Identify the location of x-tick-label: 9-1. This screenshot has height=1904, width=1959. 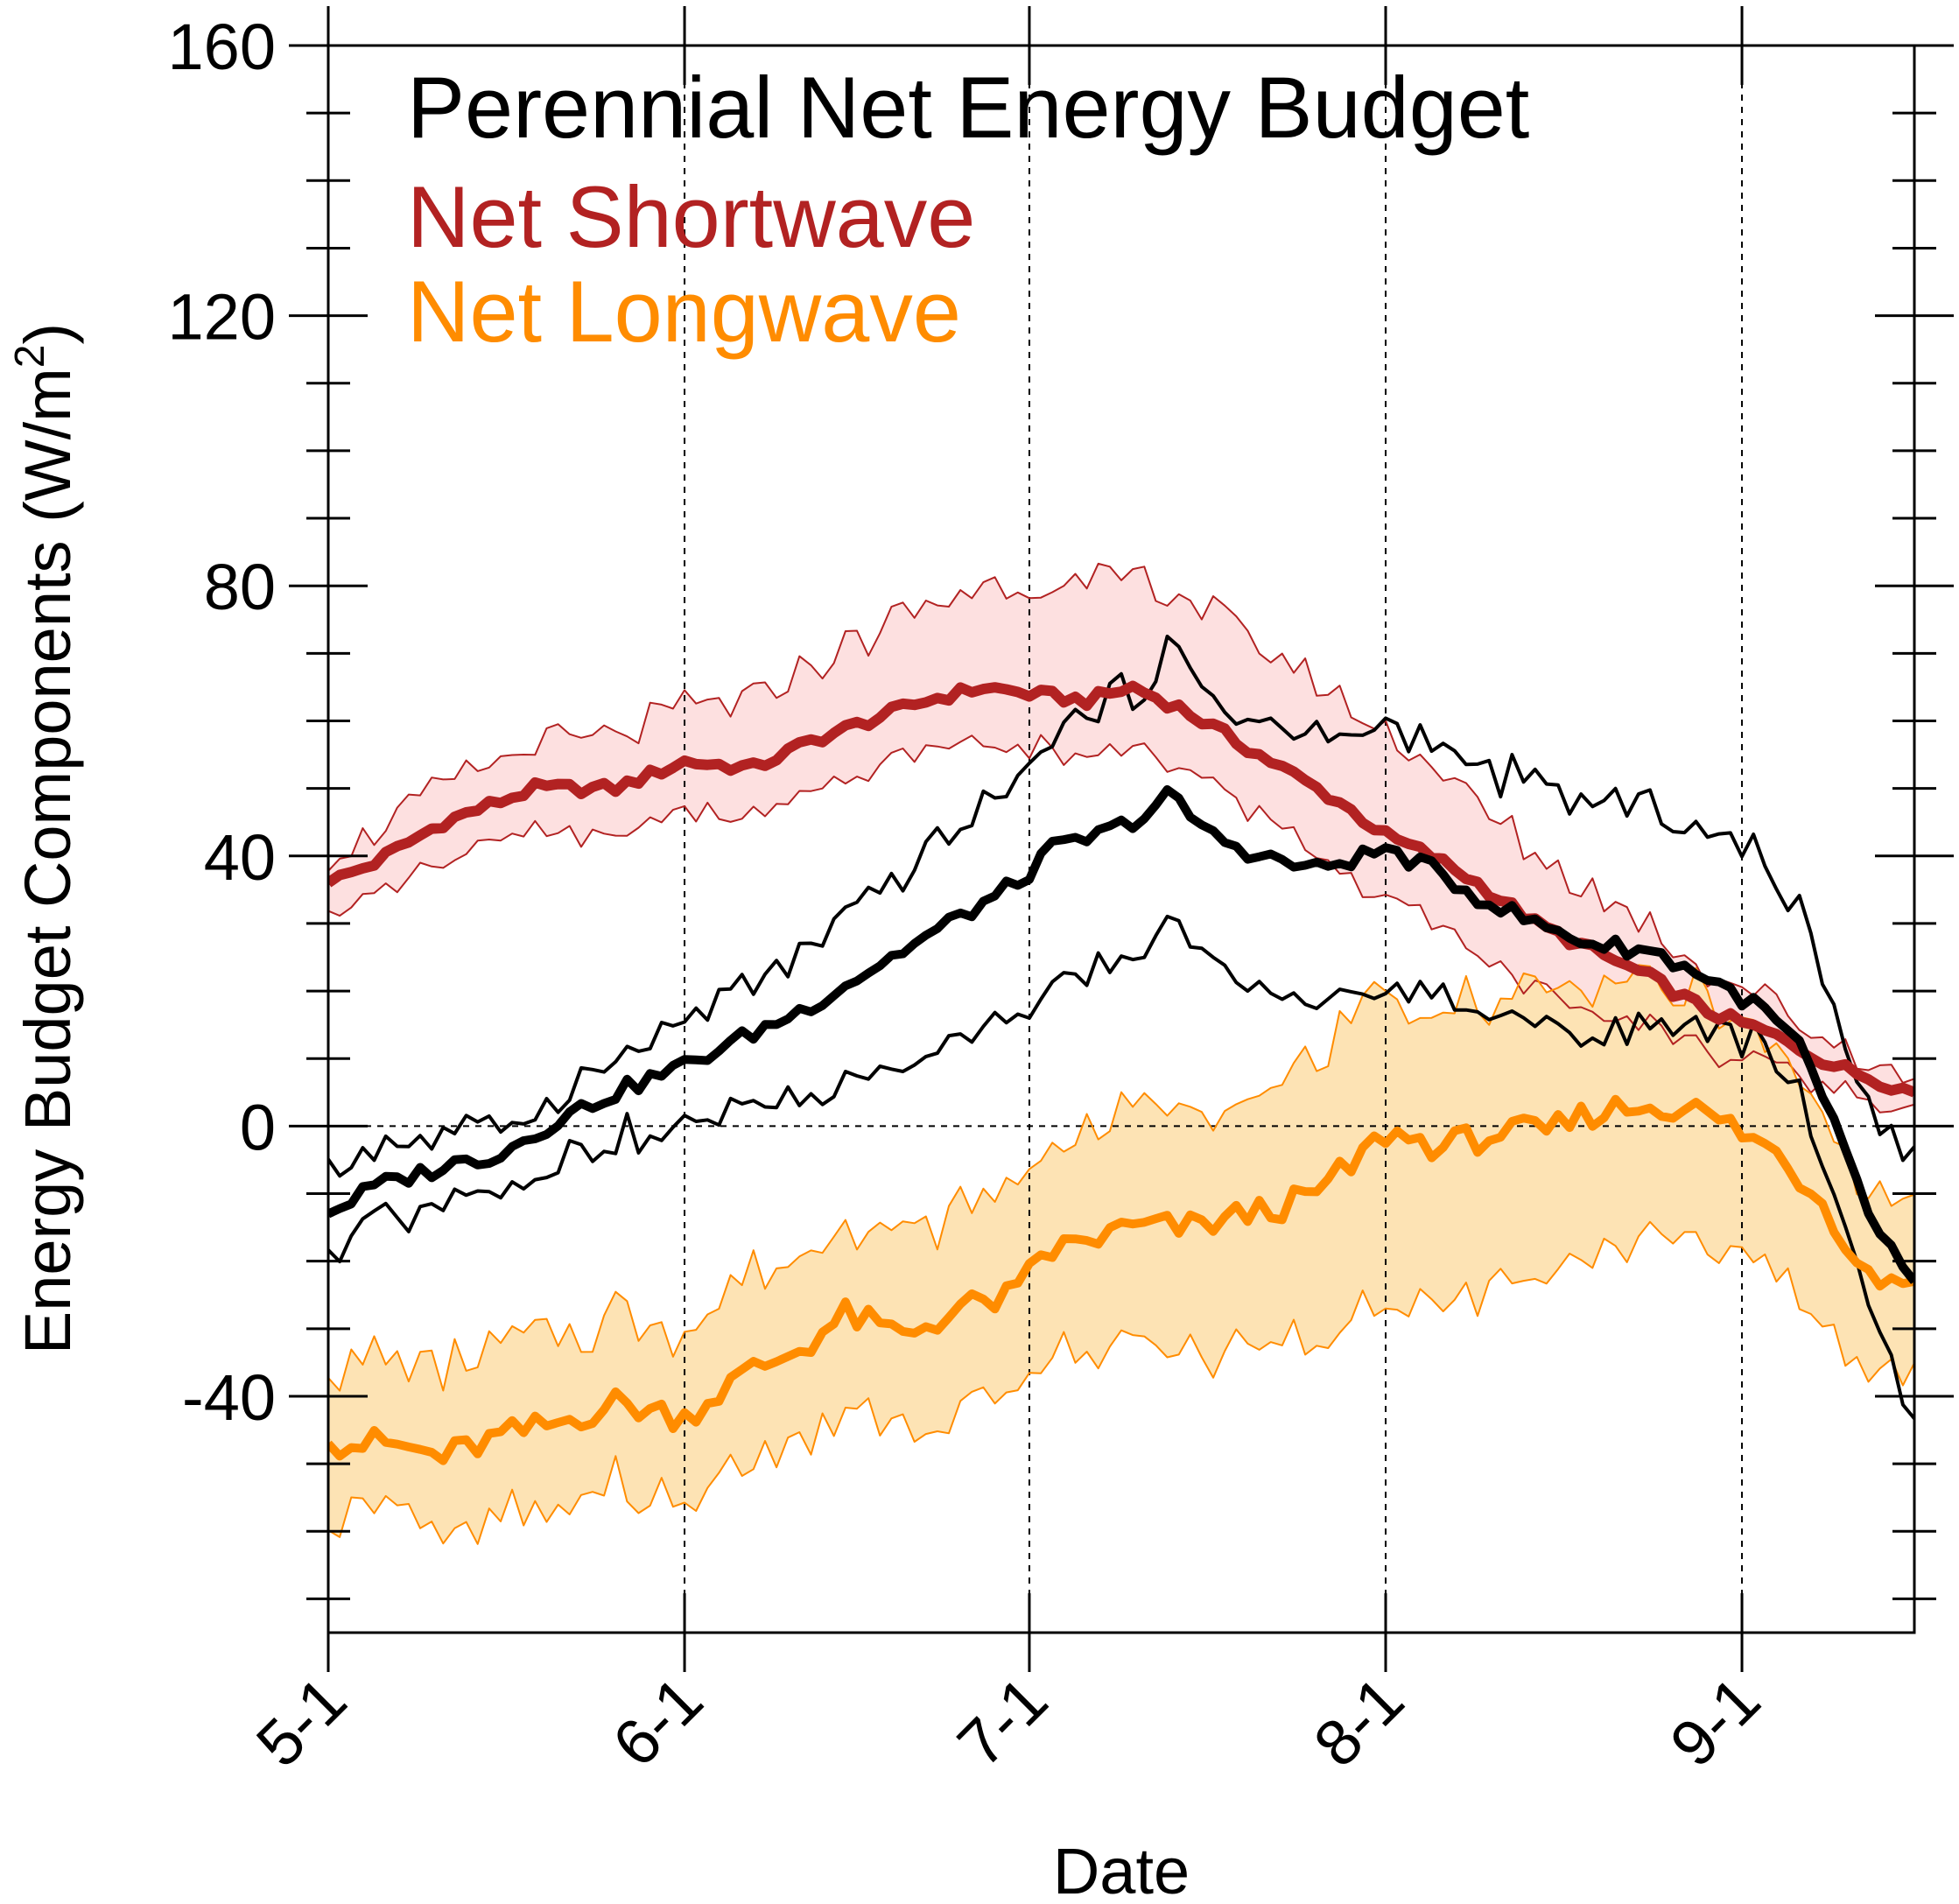
(1714, 1722).